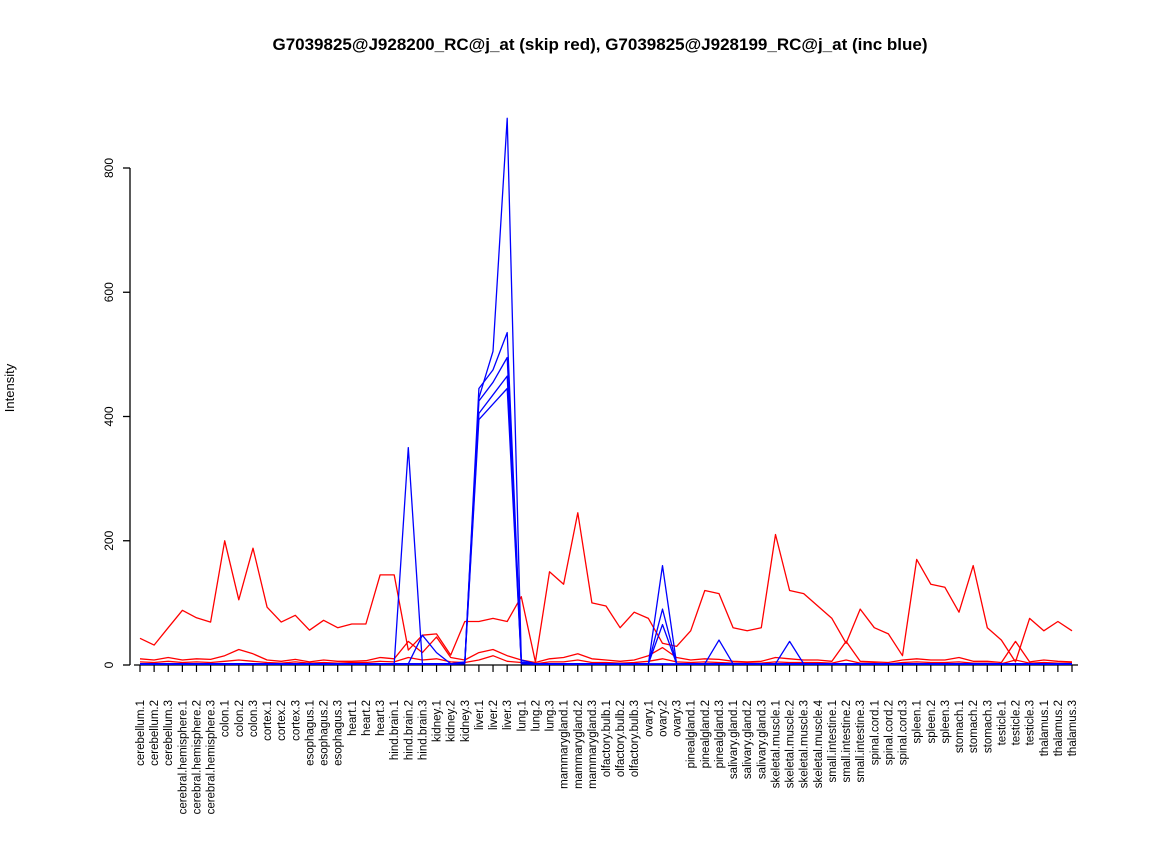 This screenshot has height=864, width=1152. I want to click on x-tick-label: testicle.3, so click(1031, 722).